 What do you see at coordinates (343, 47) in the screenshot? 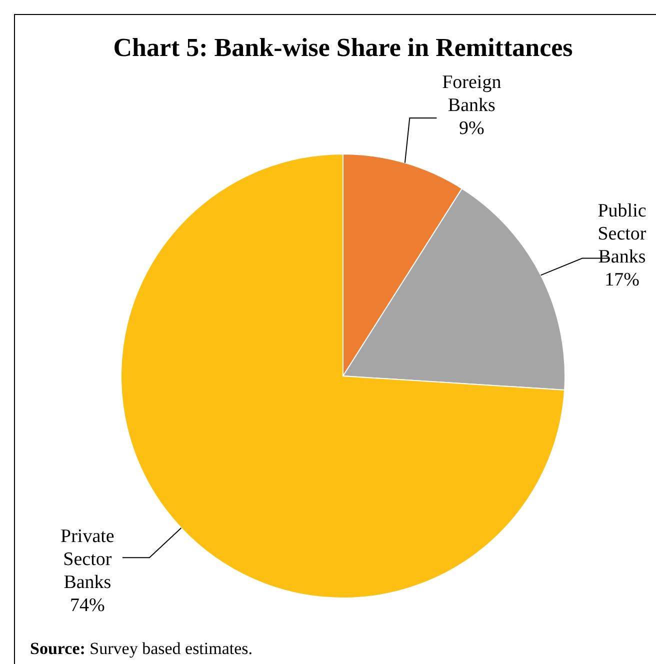
I see `chart-title: Chart 5: Bank-wise Share in Remittances` at bounding box center [343, 47].